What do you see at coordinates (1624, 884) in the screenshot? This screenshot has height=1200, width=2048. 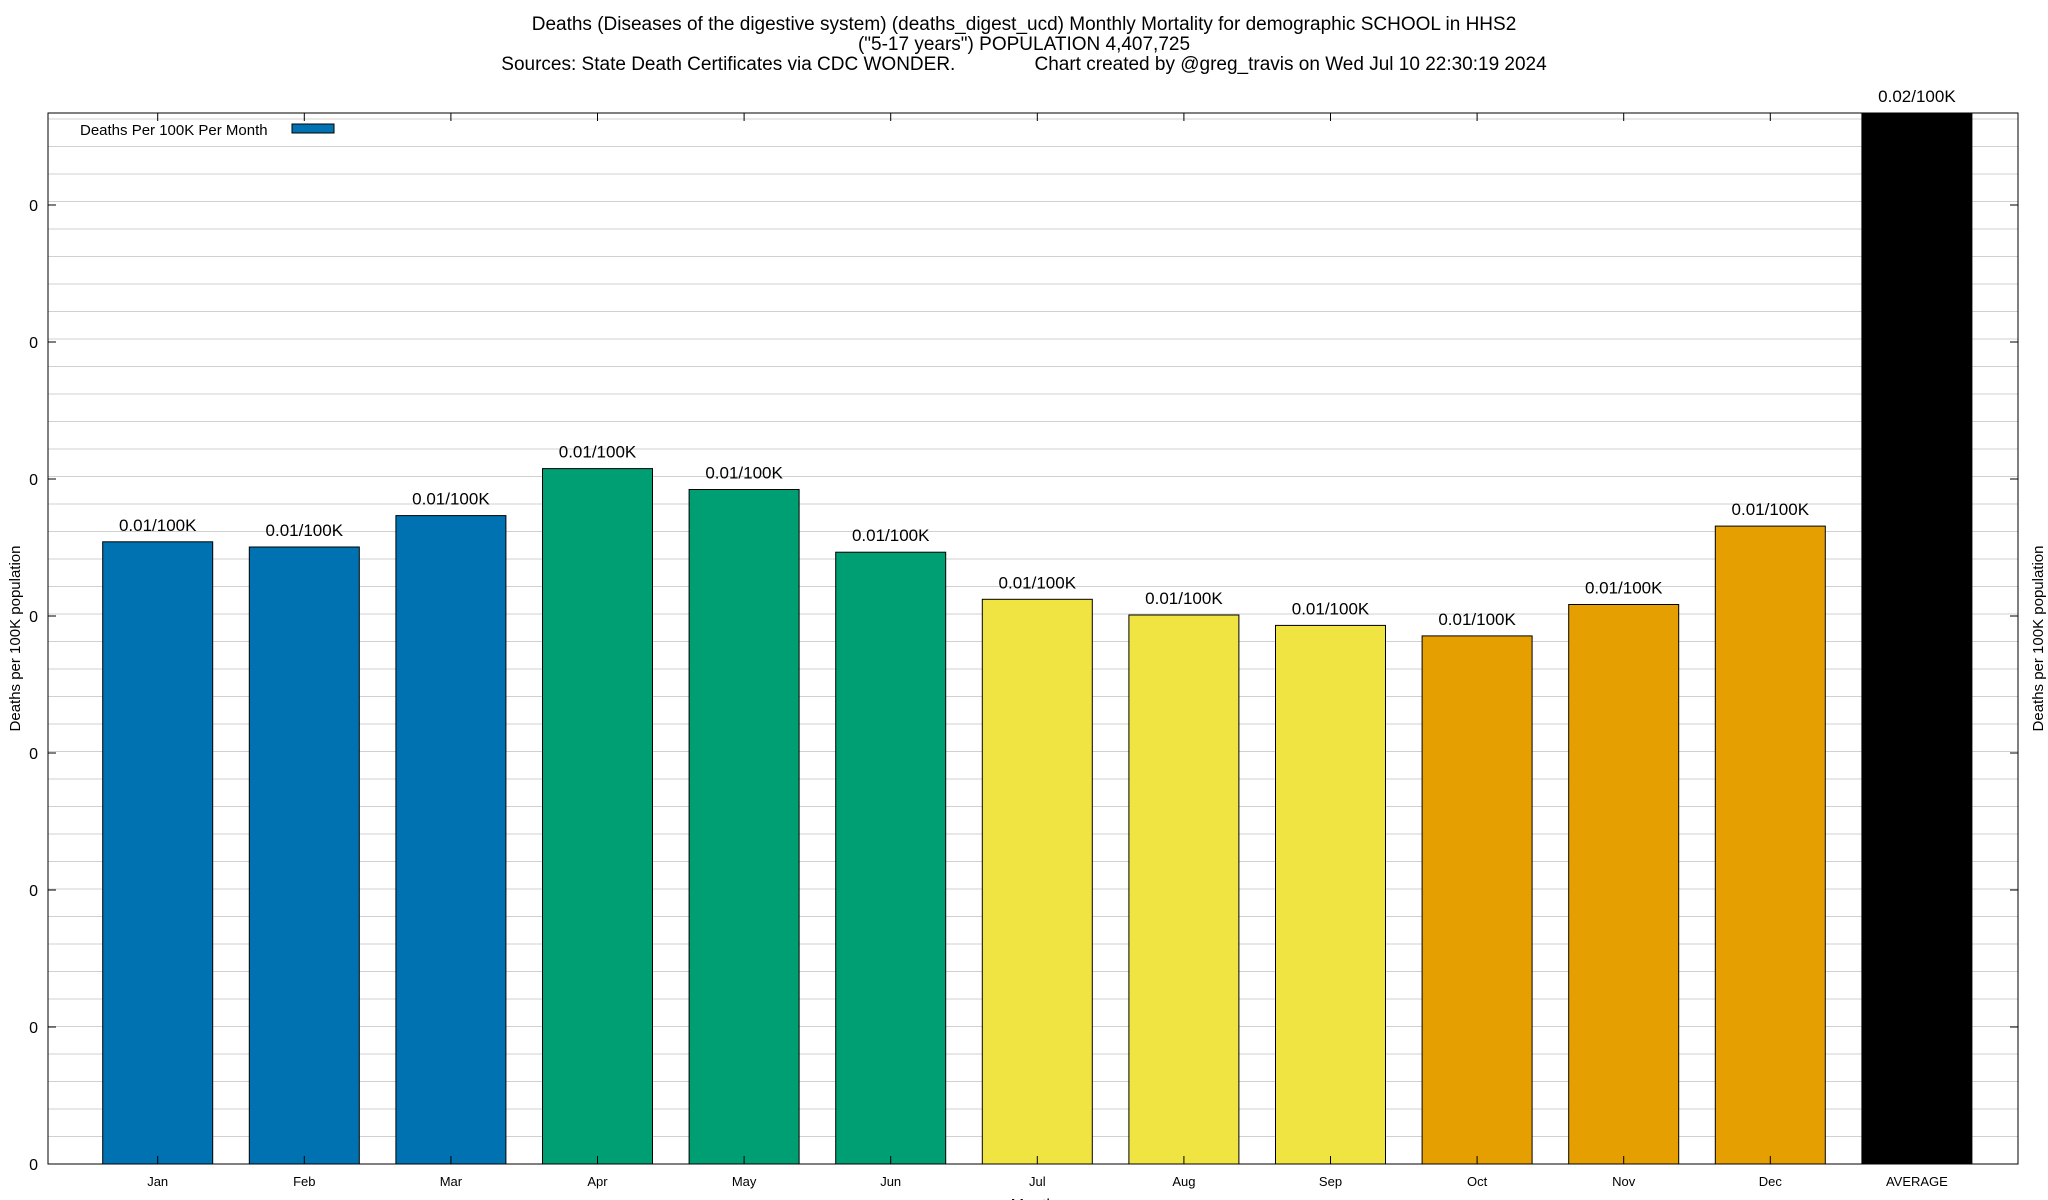 I see `bar-nov` at bounding box center [1624, 884].